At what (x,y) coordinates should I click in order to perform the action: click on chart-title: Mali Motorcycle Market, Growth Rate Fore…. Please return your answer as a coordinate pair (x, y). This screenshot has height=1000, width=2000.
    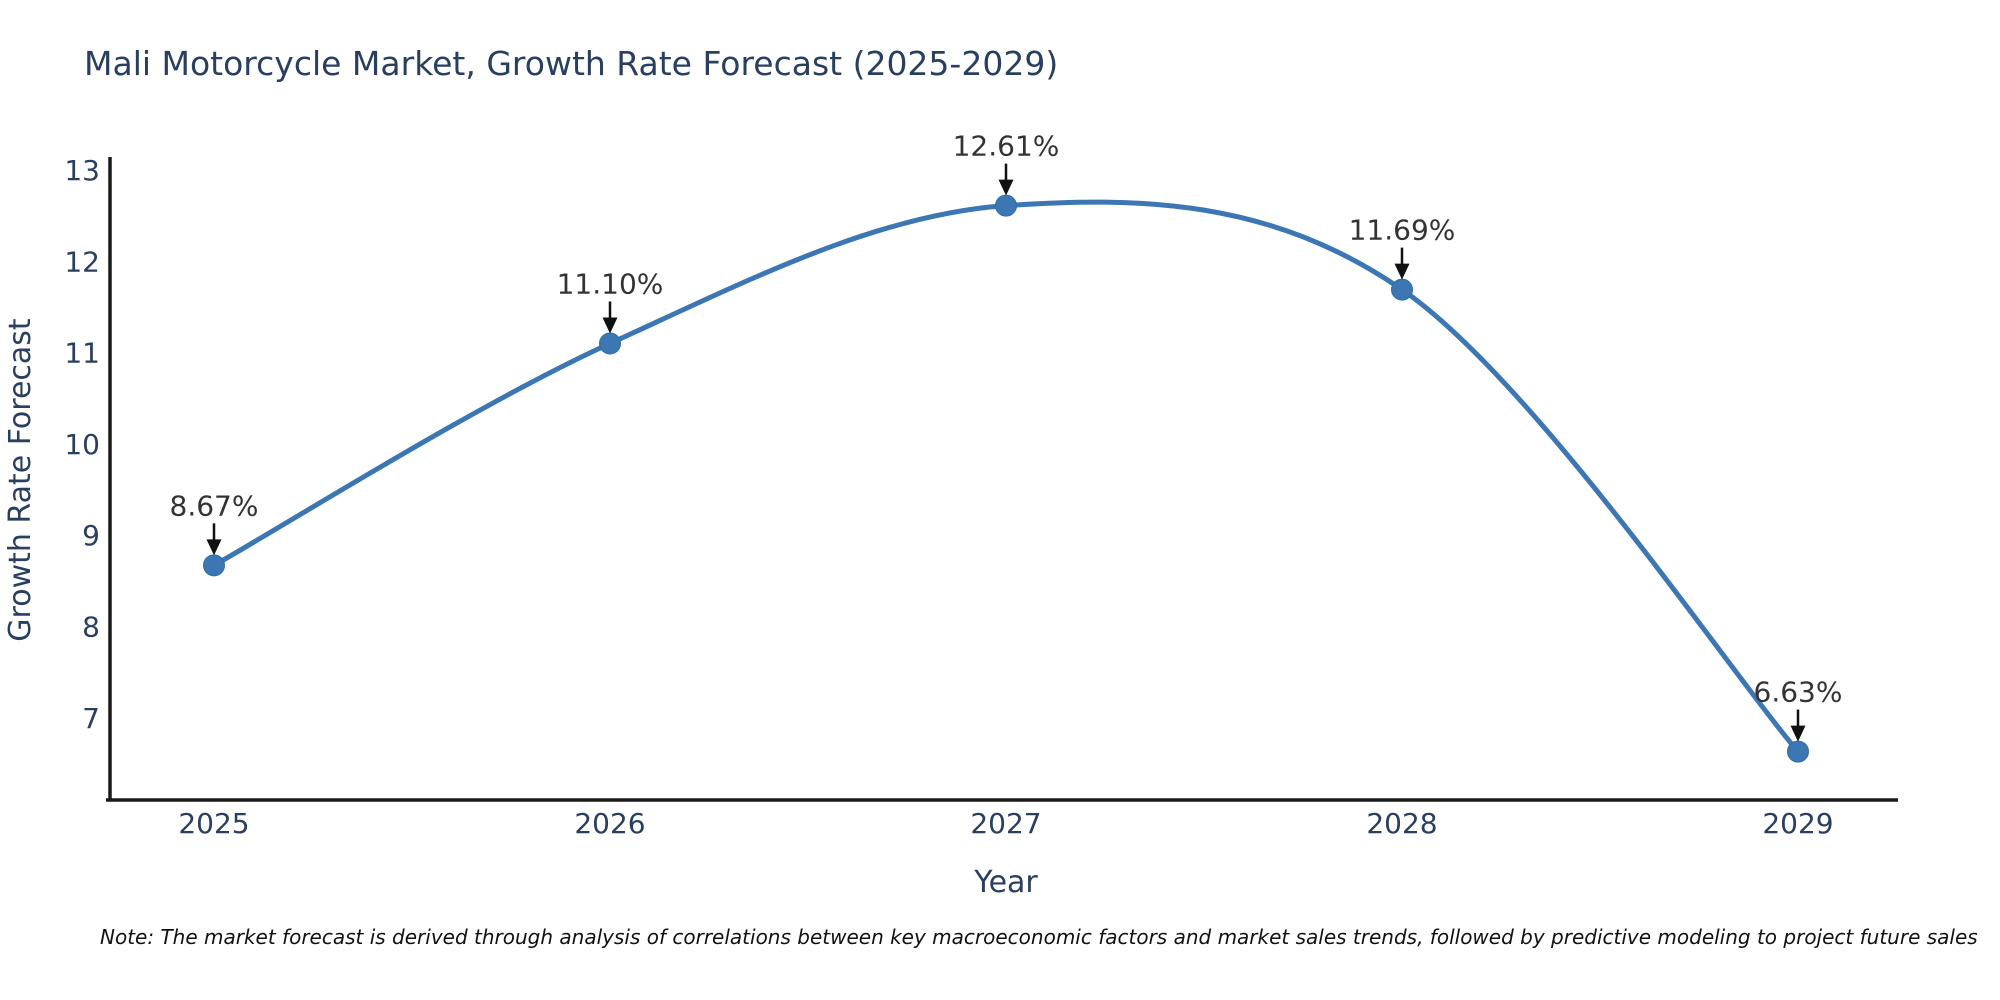
    Looking at the image, I should click on (571, 63).